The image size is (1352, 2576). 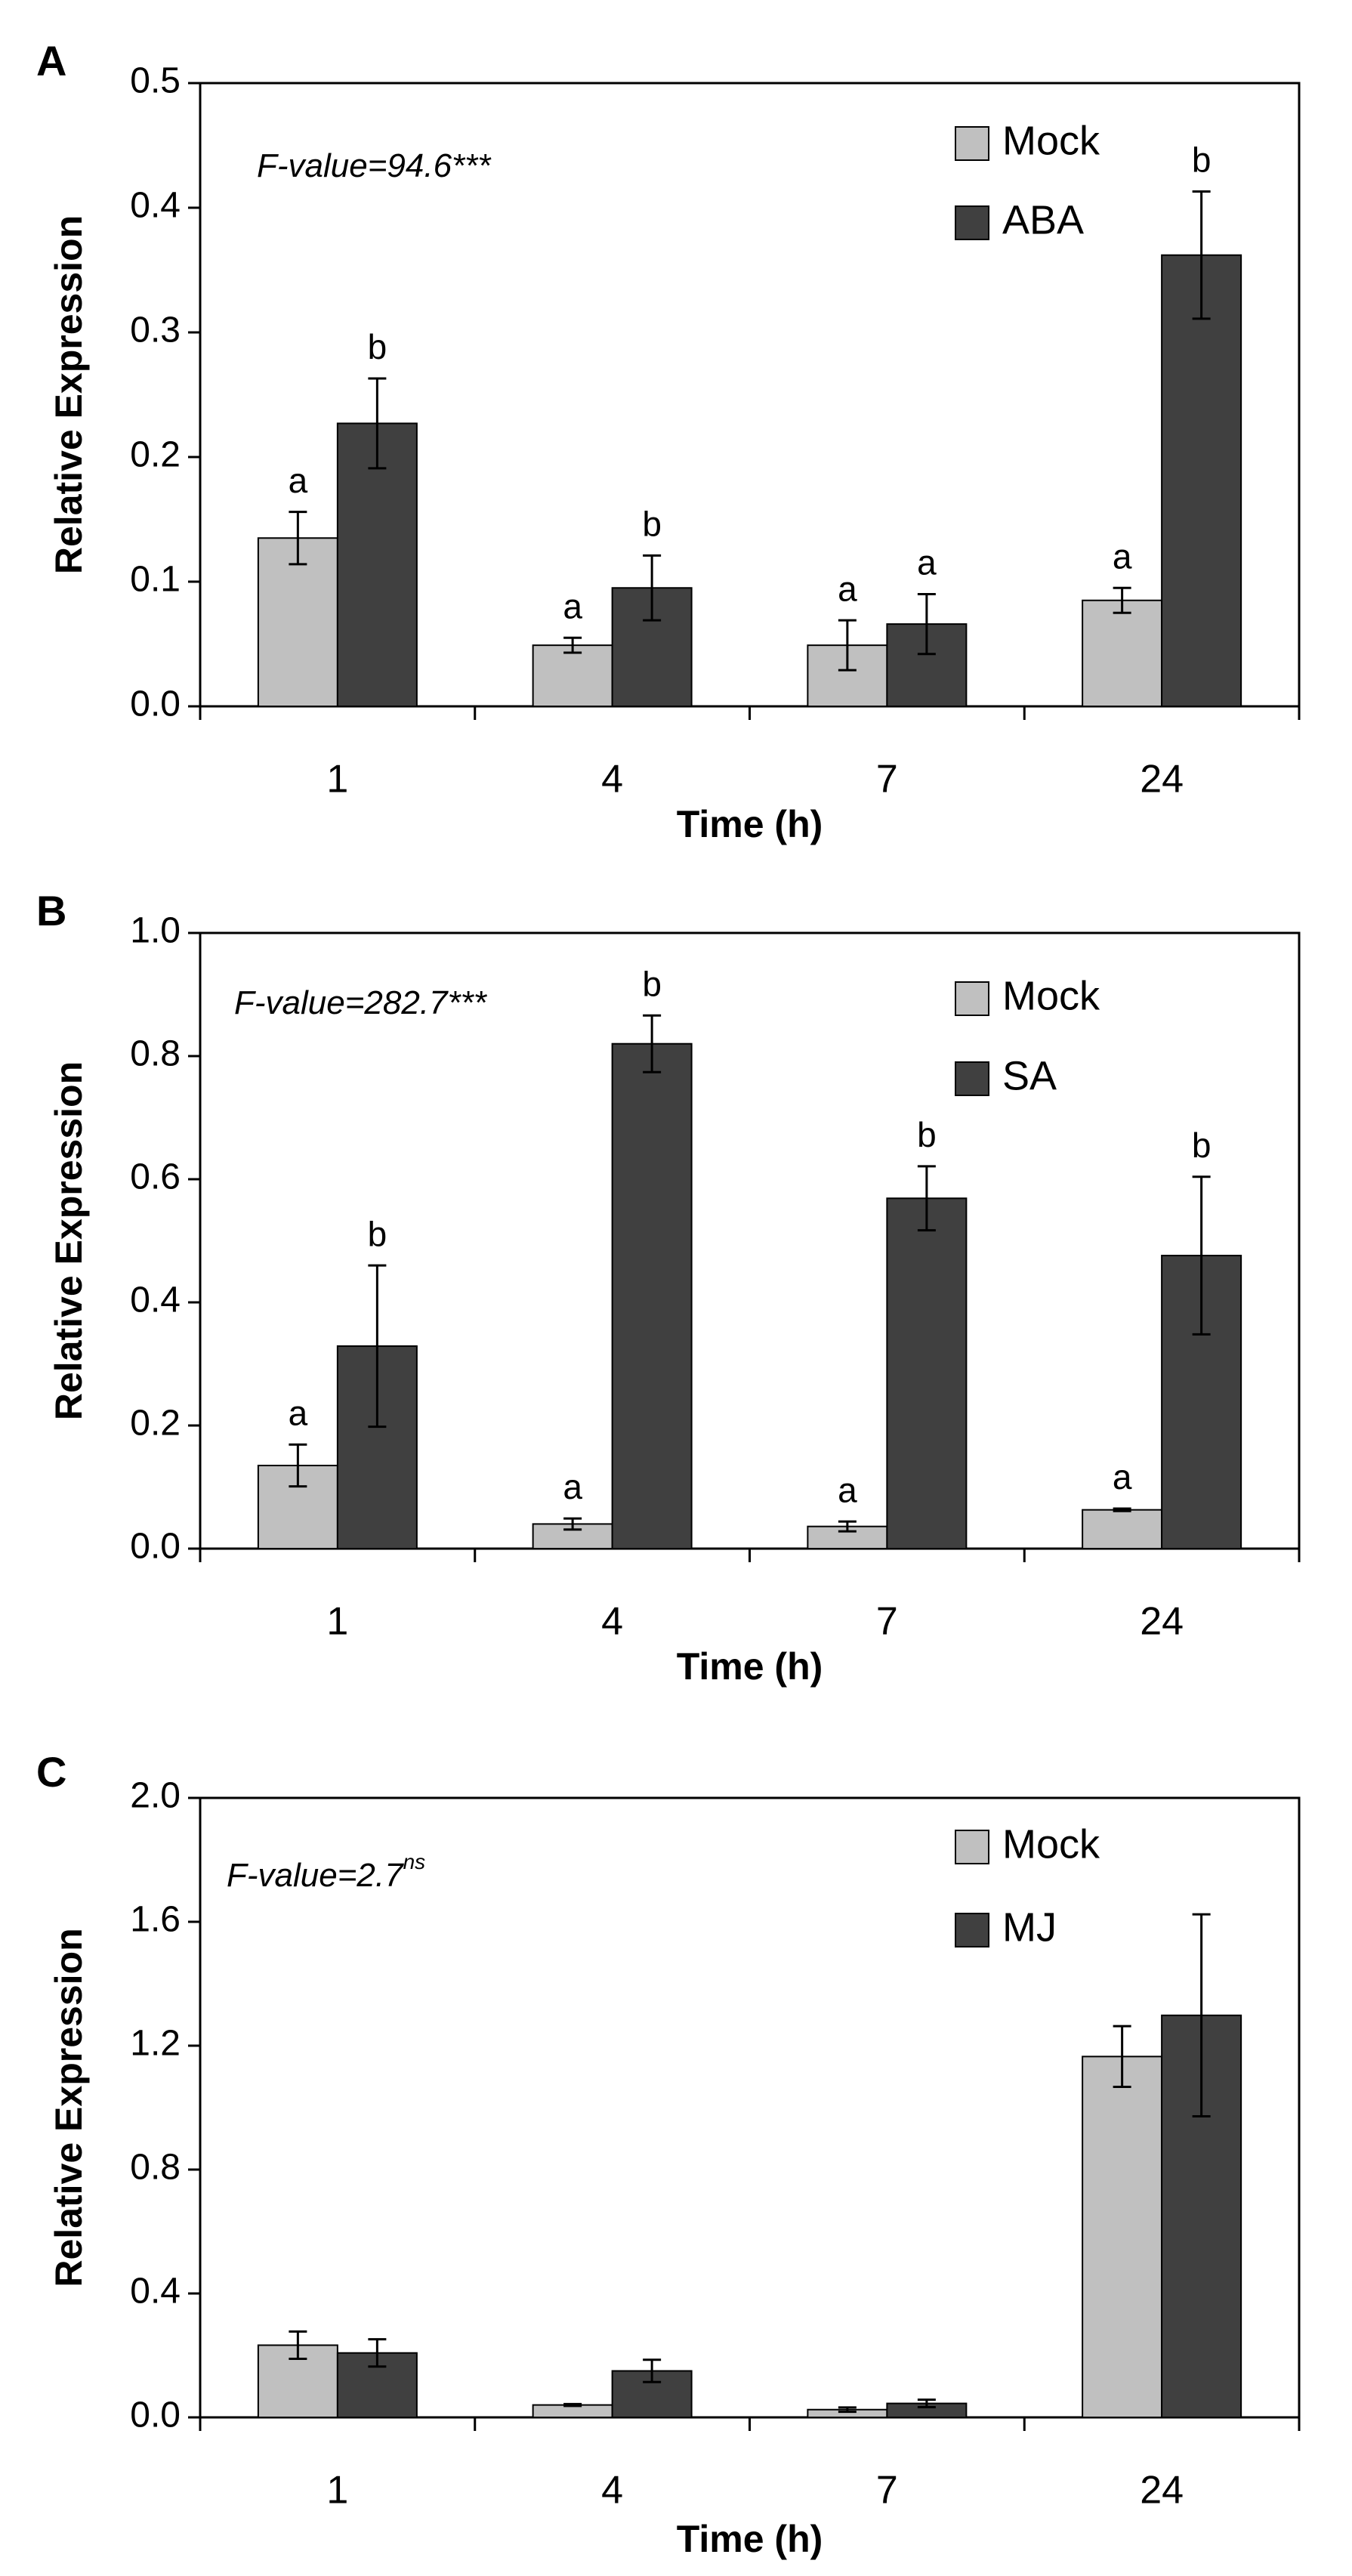 What do you see at coordinates (1043, 219) in the screenshot?
I see `legend-label-aba: ABA` at bounding box center [1043, 219].